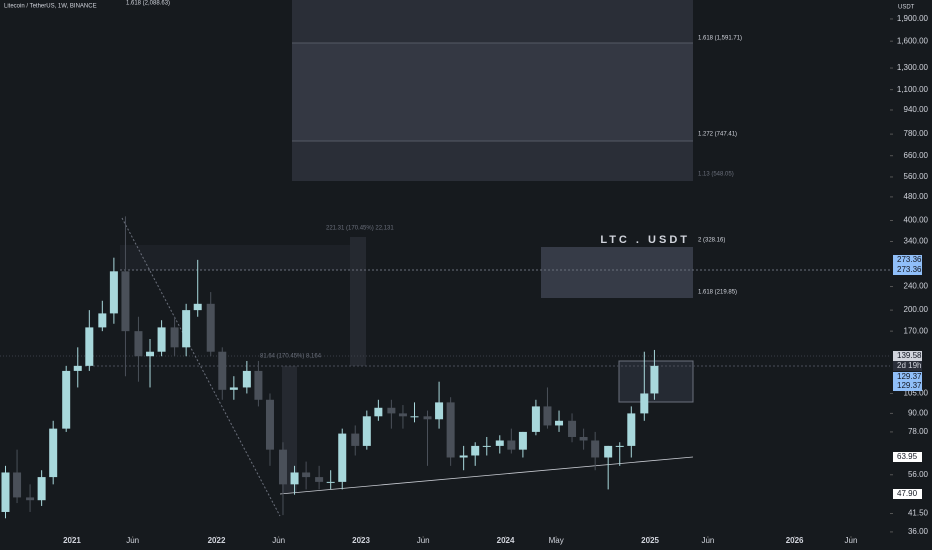  What do you see at coordinates (916, 109) in the screenshot?
I see `y-tick-label: 940.00` at bounding box center [916, 109].